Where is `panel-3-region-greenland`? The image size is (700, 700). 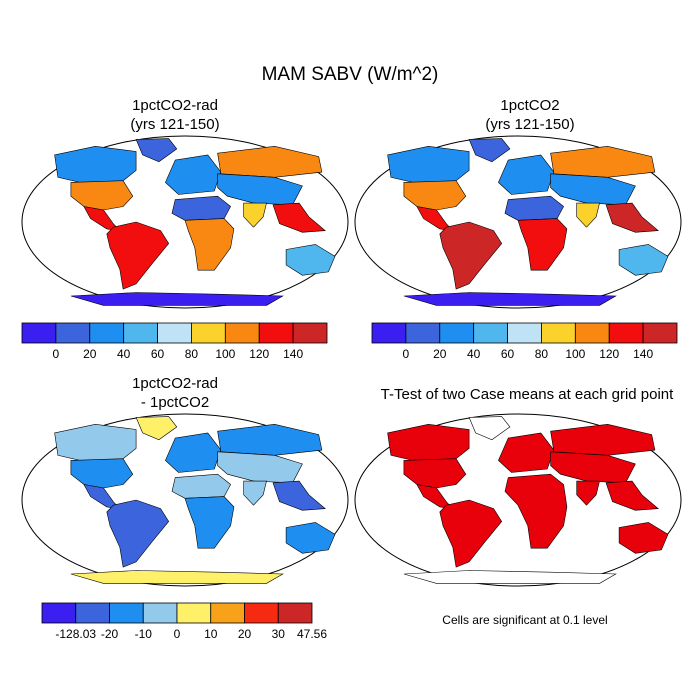
panel-3-region-greenland is located at coordinates (156, 428).